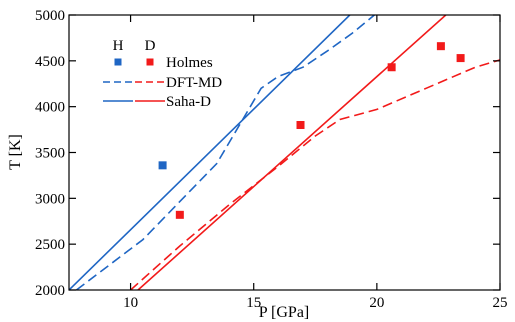  Describe the element at coordinates (50, 291) in the screenshot. I see `y-tick-label: 2000` at that location.